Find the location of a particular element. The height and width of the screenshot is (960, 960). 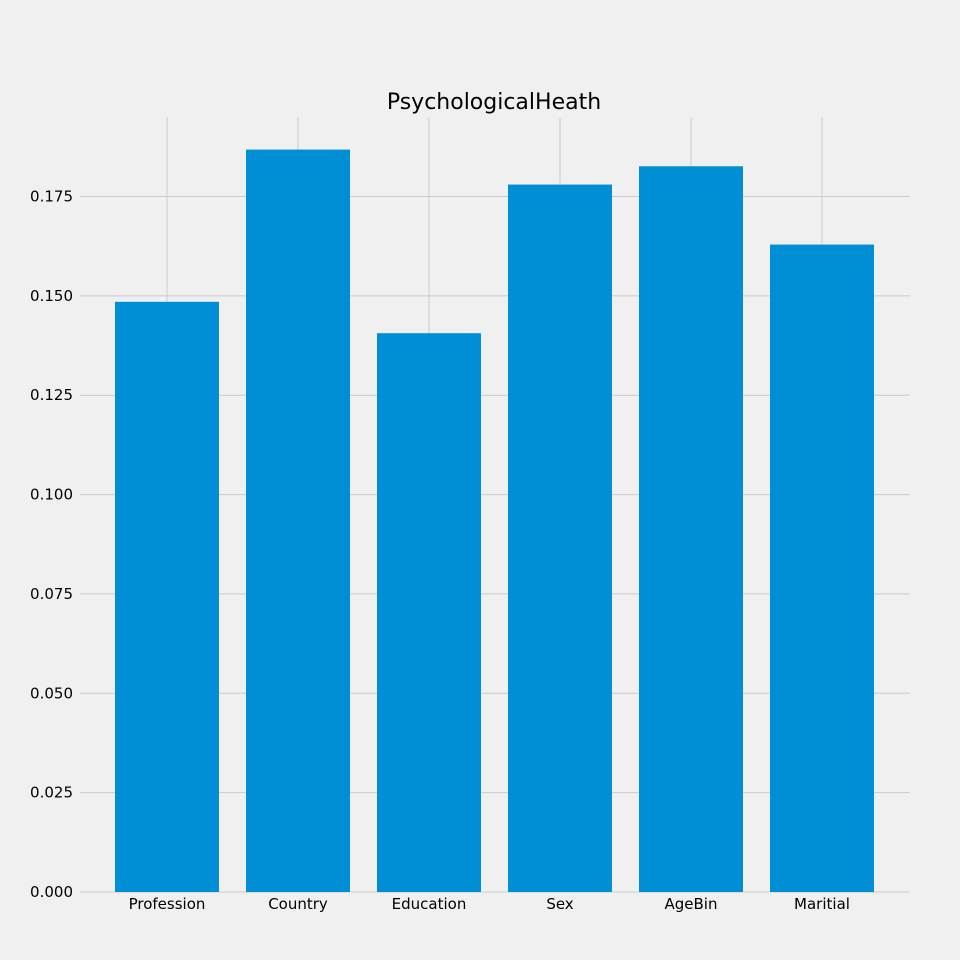

y-axis-tick-labels: 0.000 0.025 0.050 0.075 0.100 0.125 0.150 0.175 is located at coordinates (51, 544).